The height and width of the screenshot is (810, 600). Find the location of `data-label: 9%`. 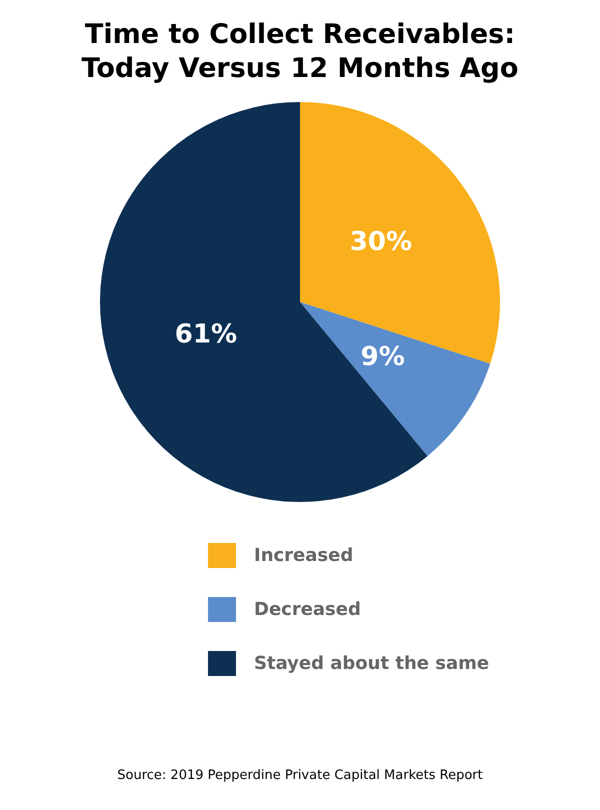

data-label: 9% is located at coordinates (382, 357).